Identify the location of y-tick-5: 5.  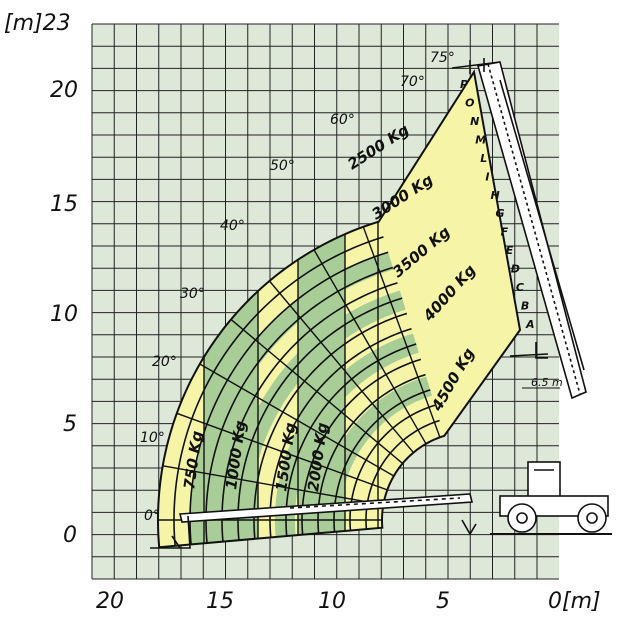
(70, 424).